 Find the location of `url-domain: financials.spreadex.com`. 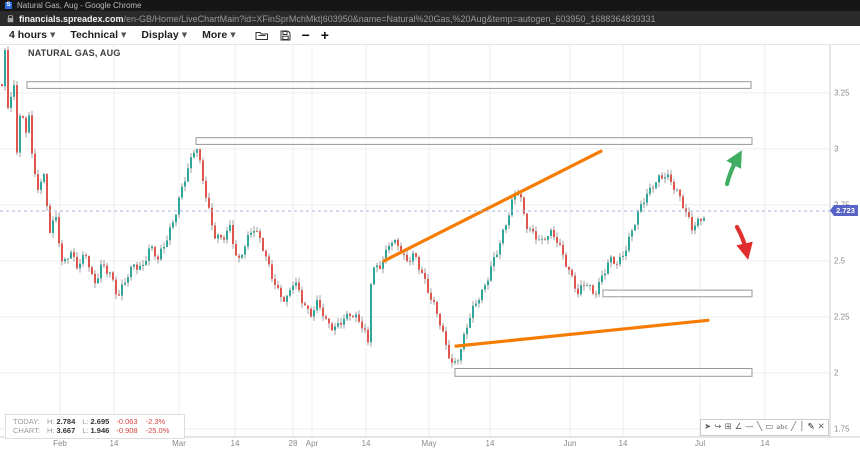

url-domain: financials.spreadex.com is located at coordinates (71, 18).